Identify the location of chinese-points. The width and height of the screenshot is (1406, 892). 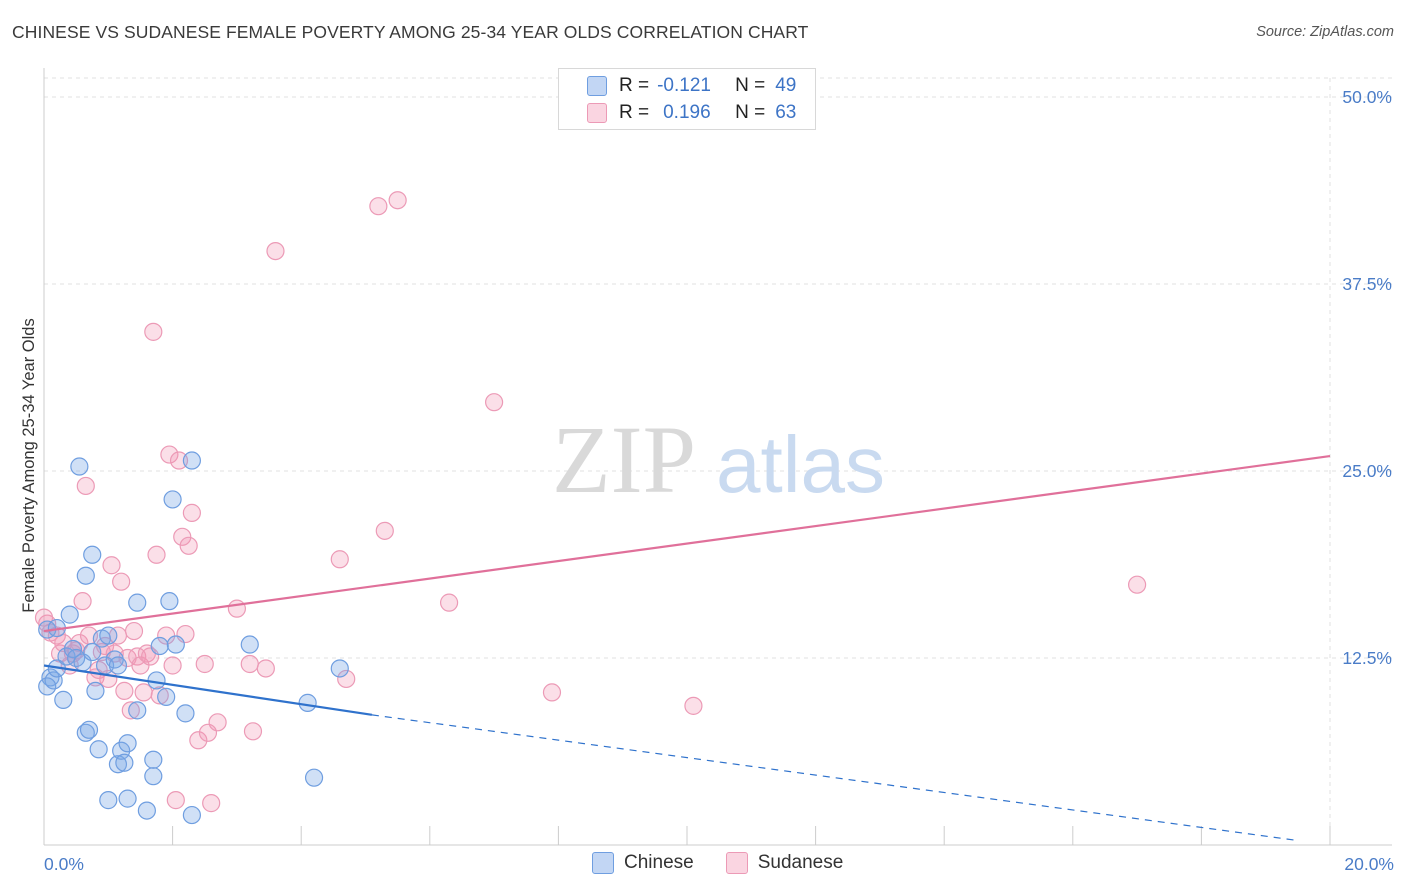
(193, 638).